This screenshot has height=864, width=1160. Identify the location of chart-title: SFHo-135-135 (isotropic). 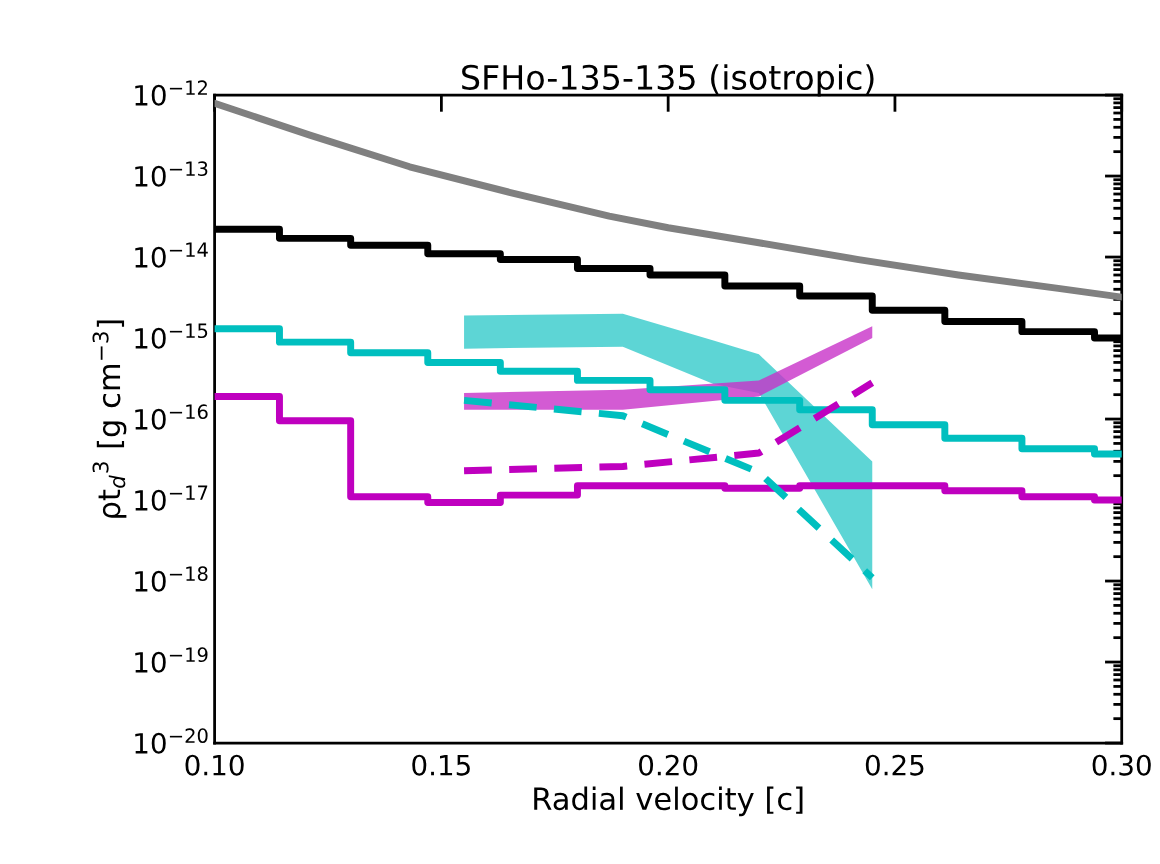
(668, 80).